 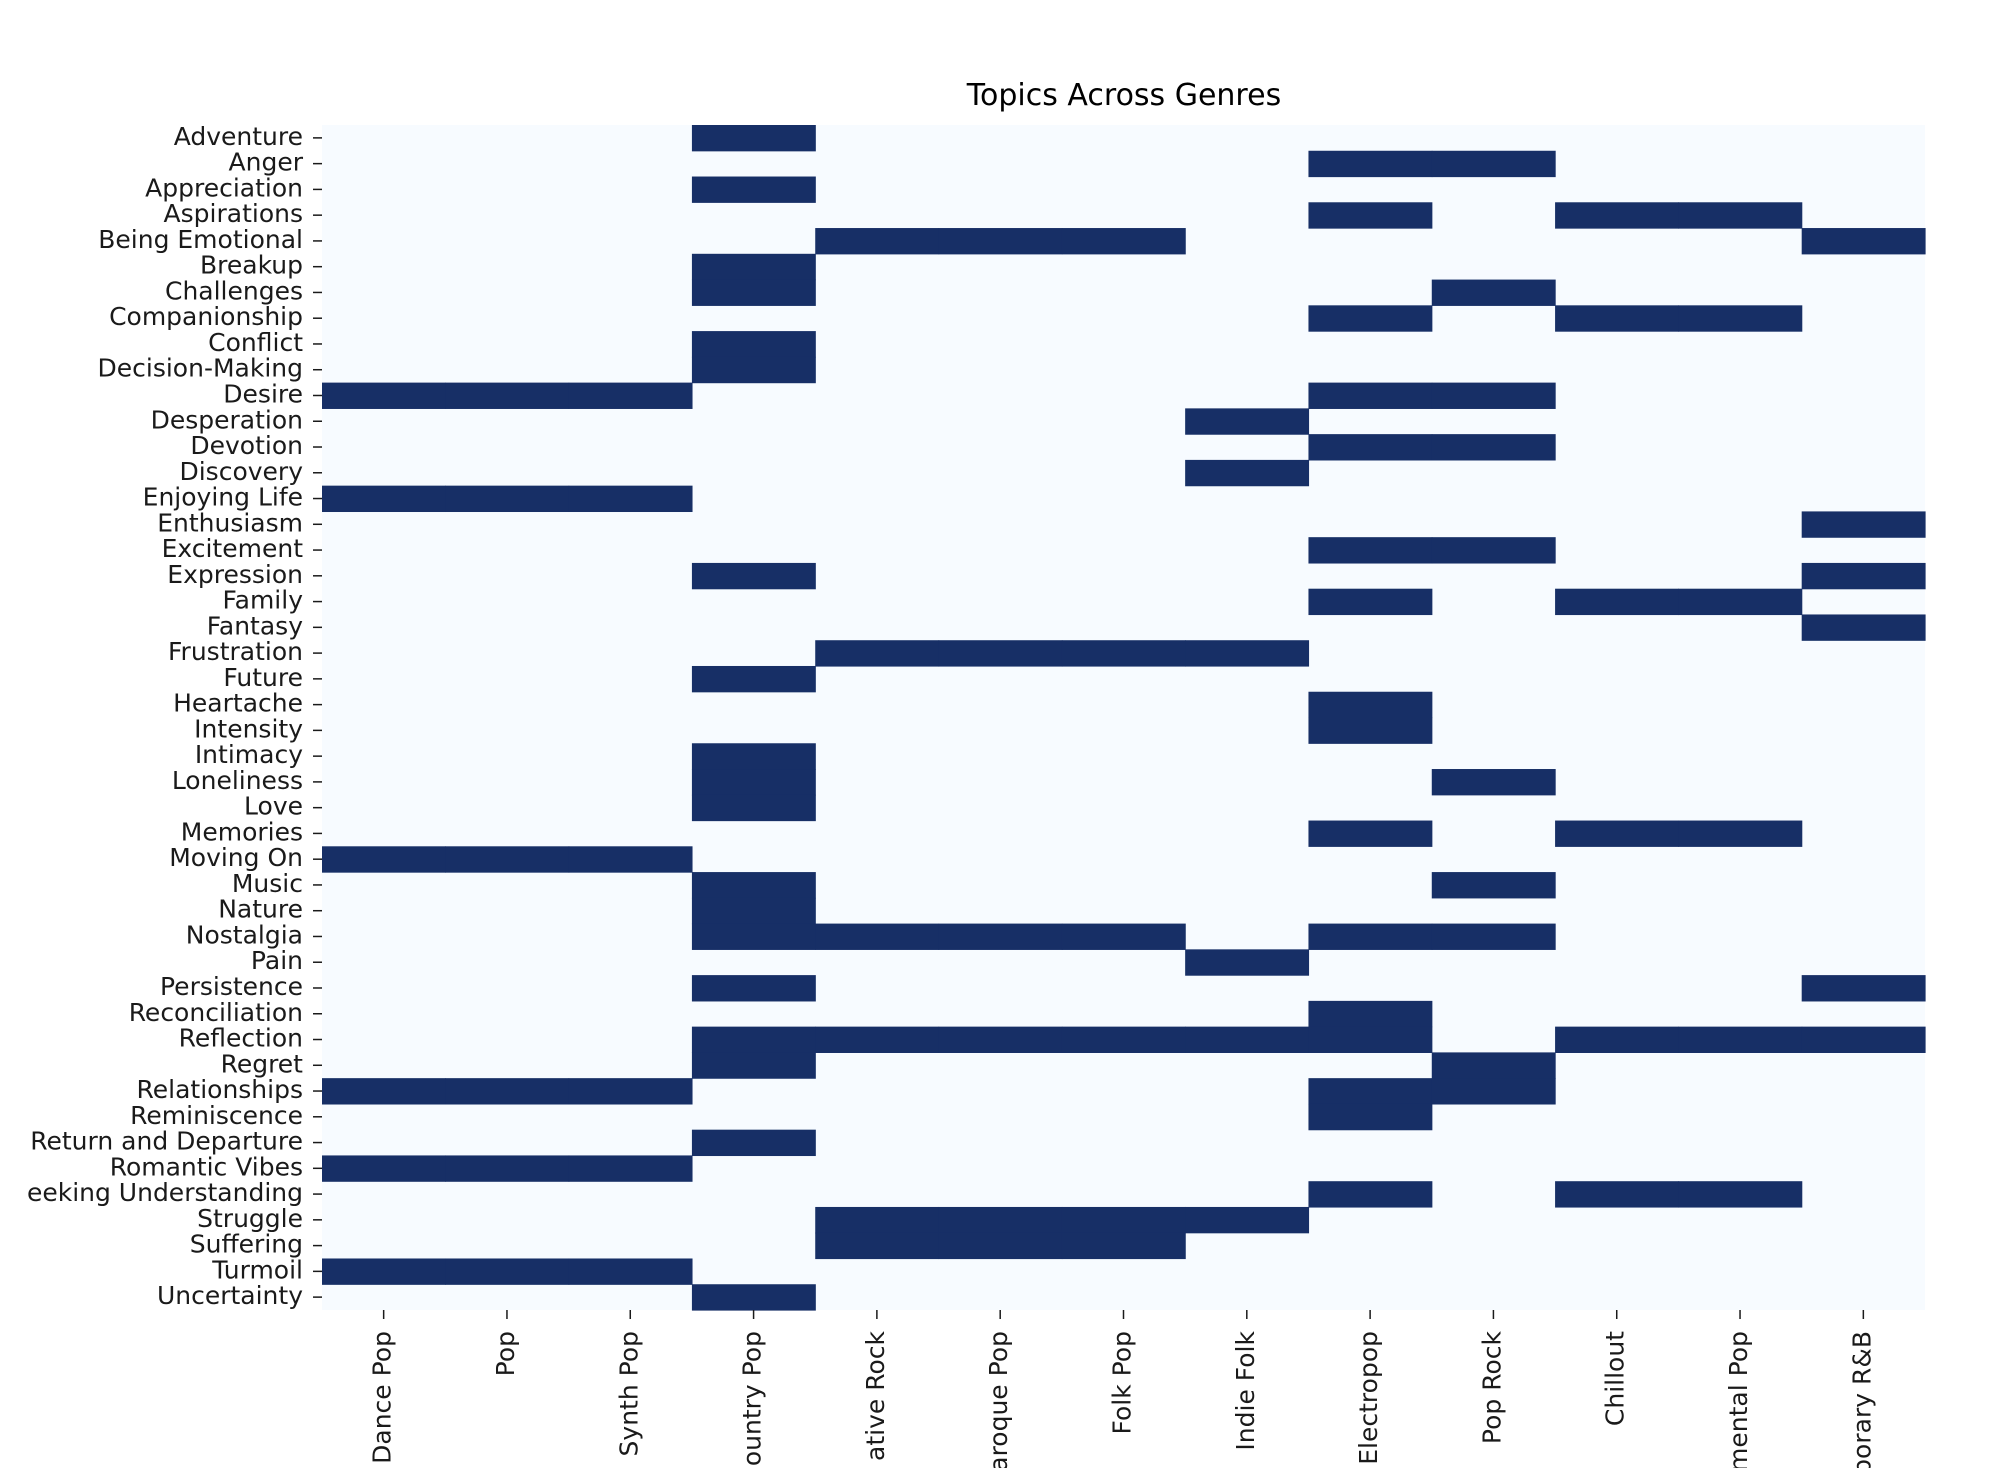 I want to click on y-tick-label: Reflection, so click(x=241, y=1038).